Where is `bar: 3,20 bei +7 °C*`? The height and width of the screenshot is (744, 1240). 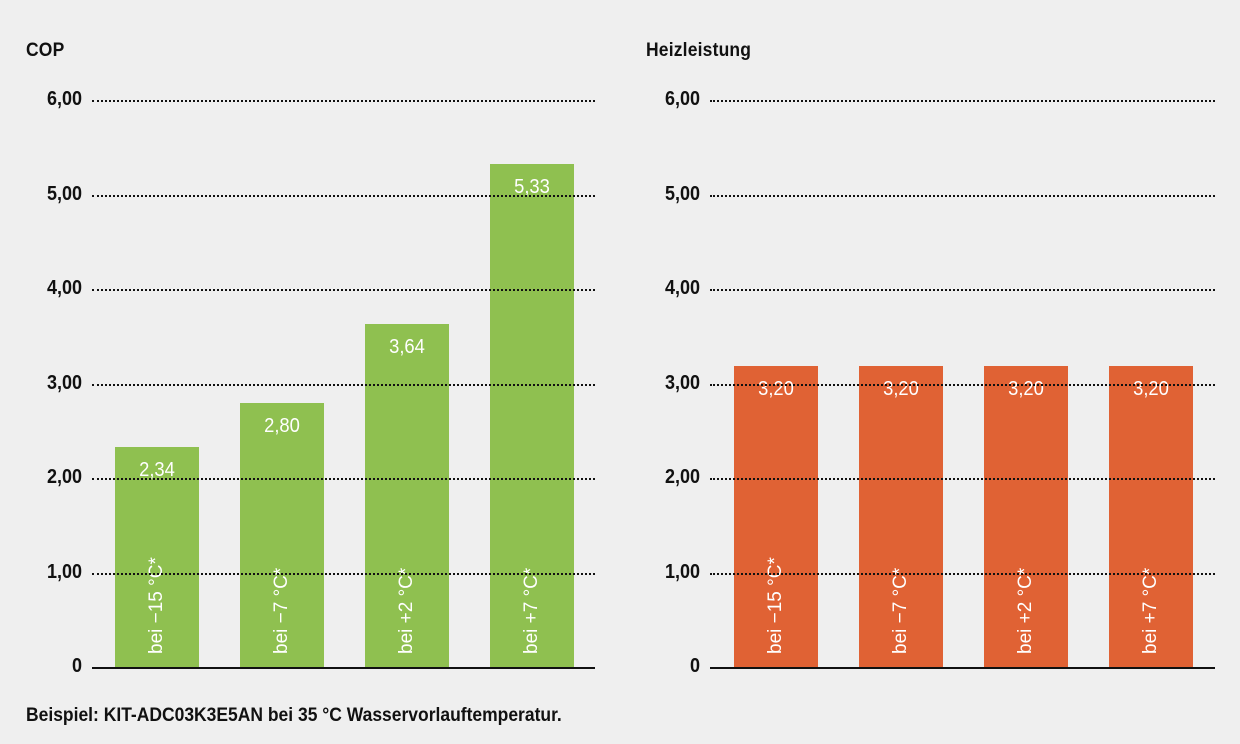 bar: 3,20 bei +7 °C* is located at coordinates (1151, 516).